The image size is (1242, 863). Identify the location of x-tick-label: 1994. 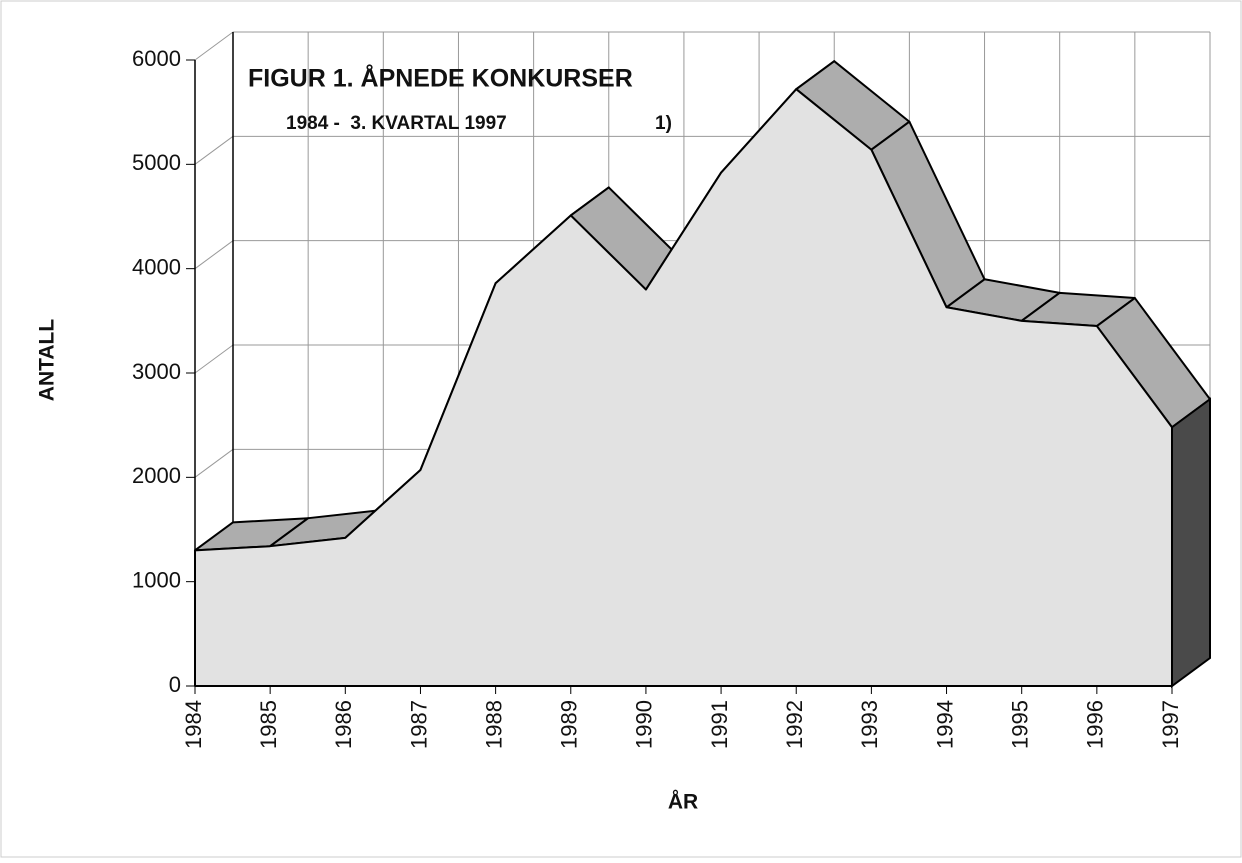
(944, 724).